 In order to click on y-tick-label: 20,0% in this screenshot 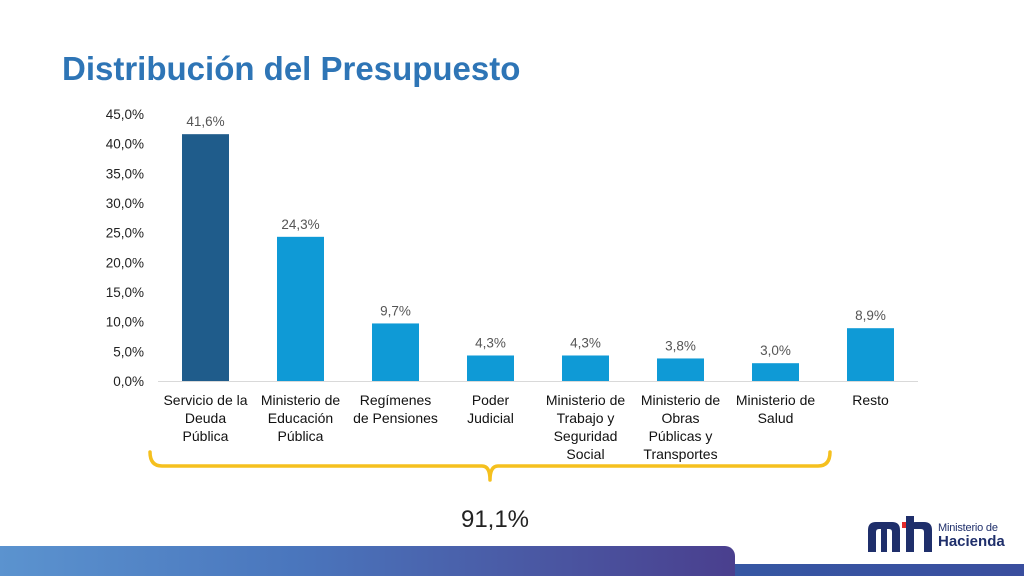, I will do `click(125, 262)`.